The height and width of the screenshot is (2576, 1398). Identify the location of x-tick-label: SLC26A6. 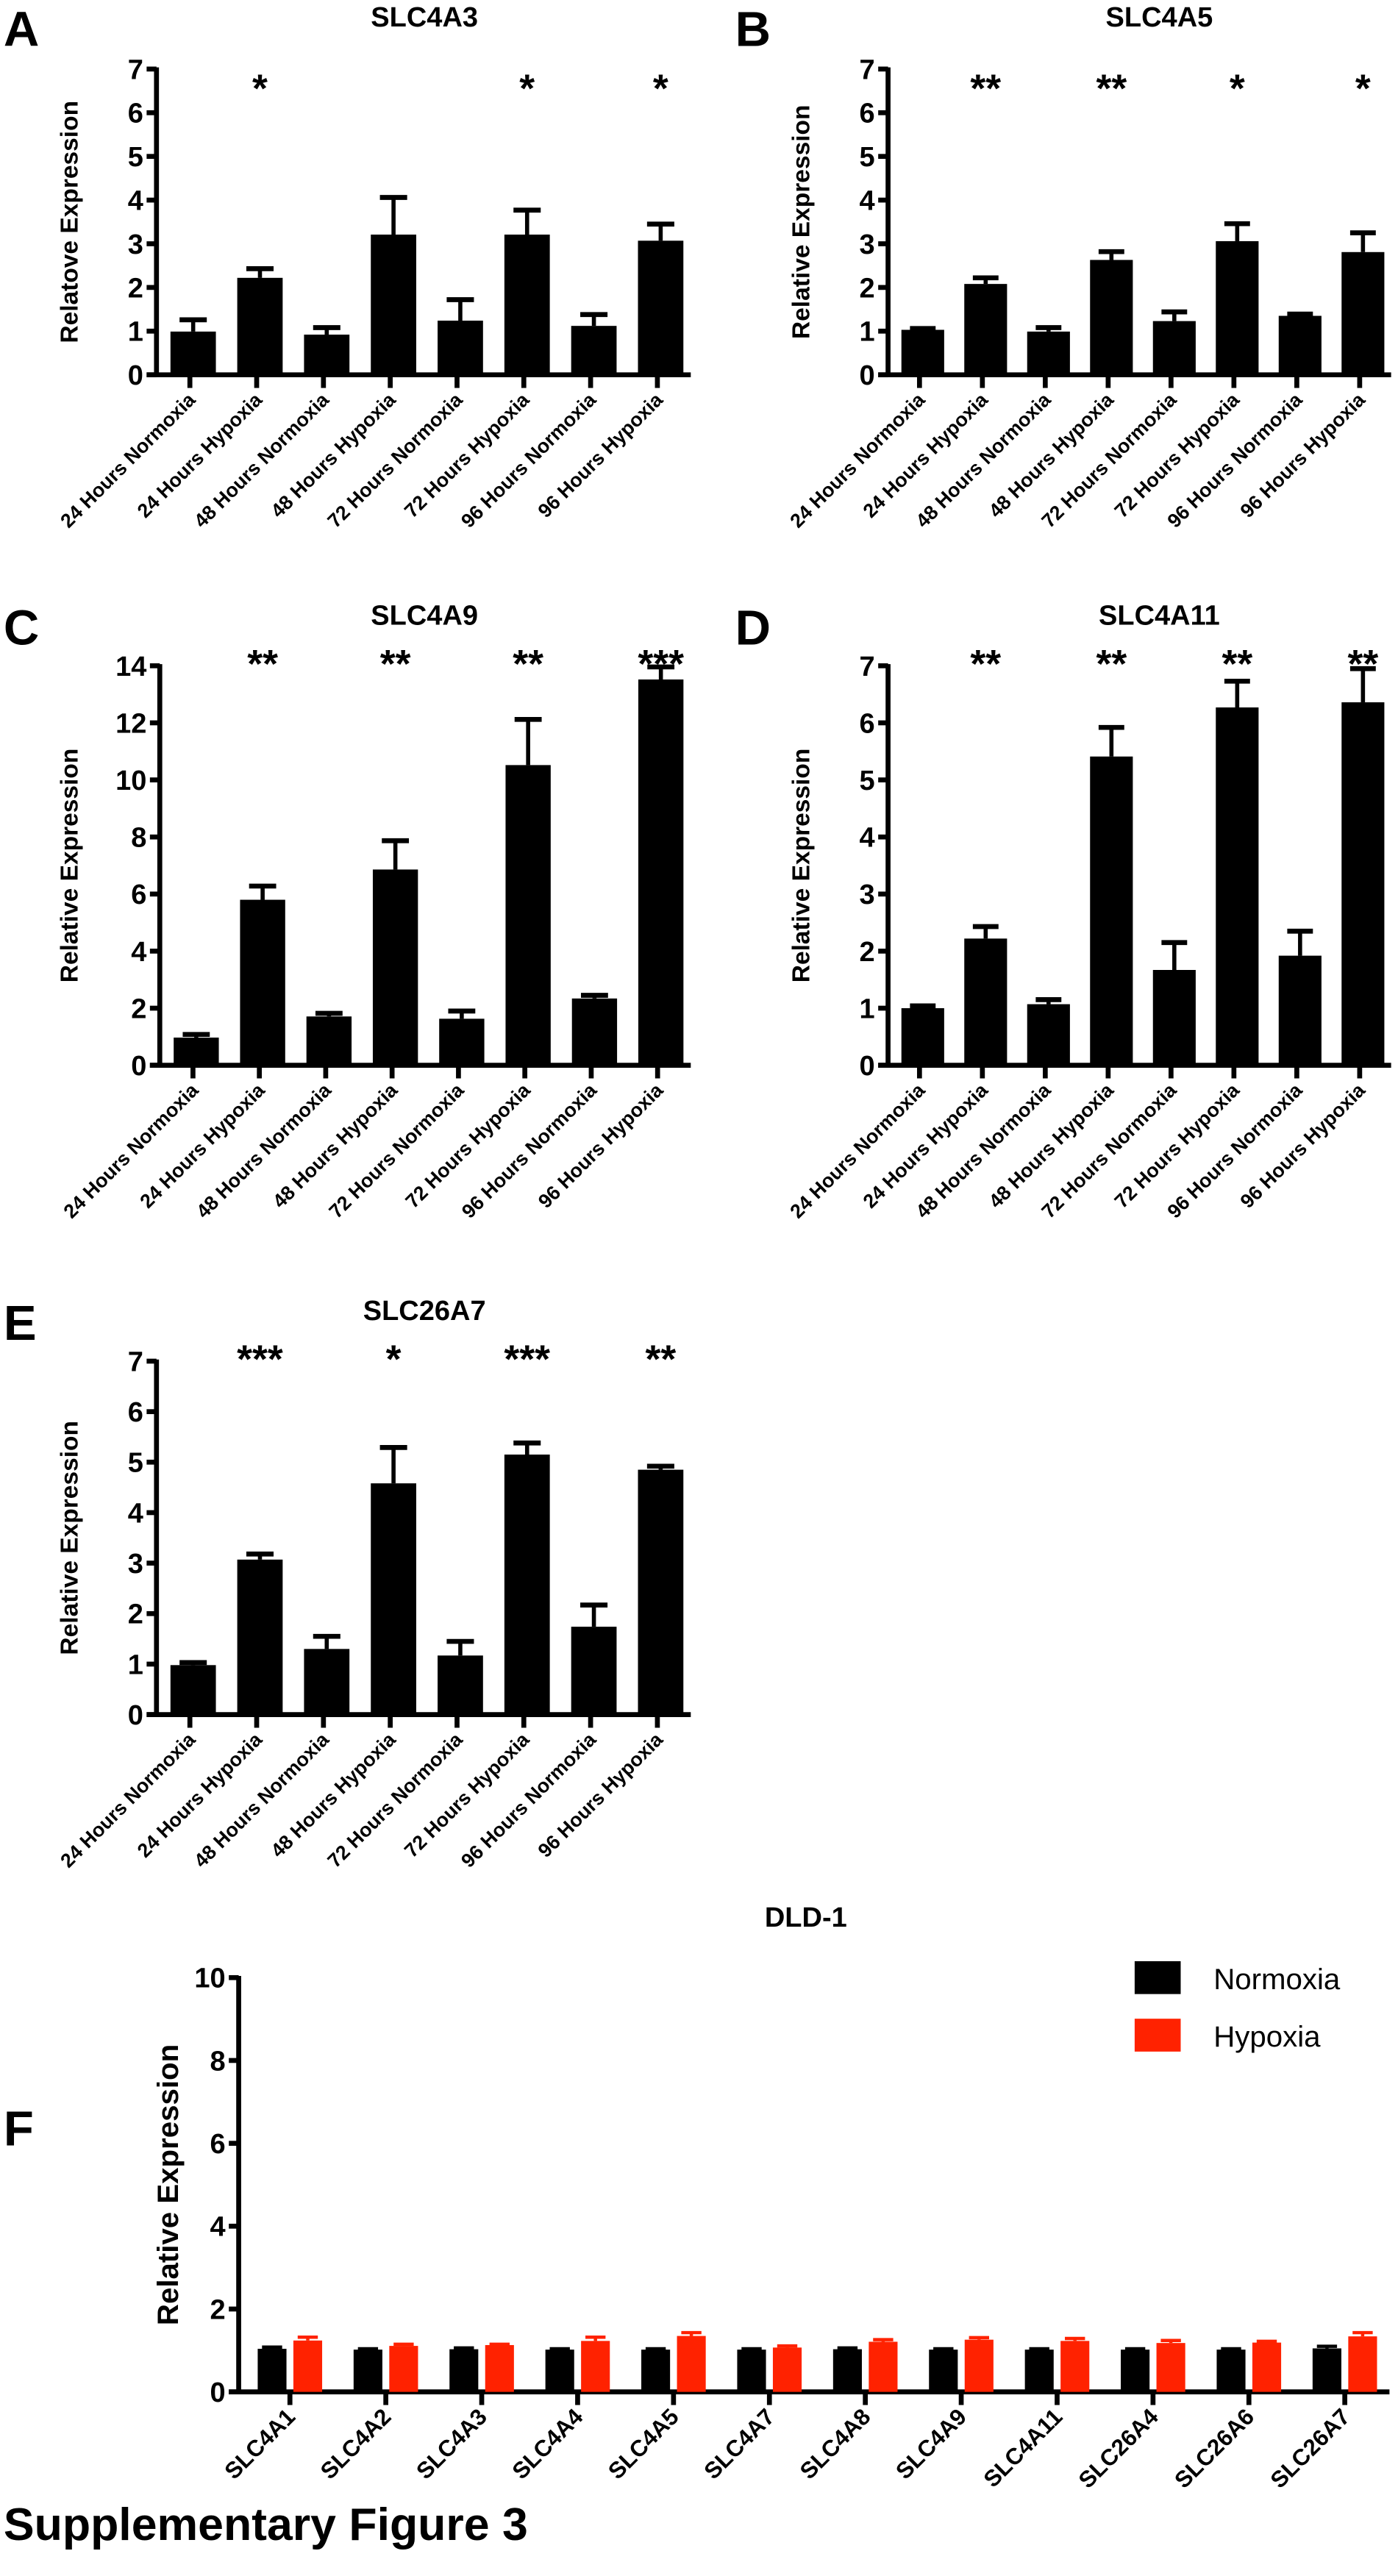
(1214, 2449).